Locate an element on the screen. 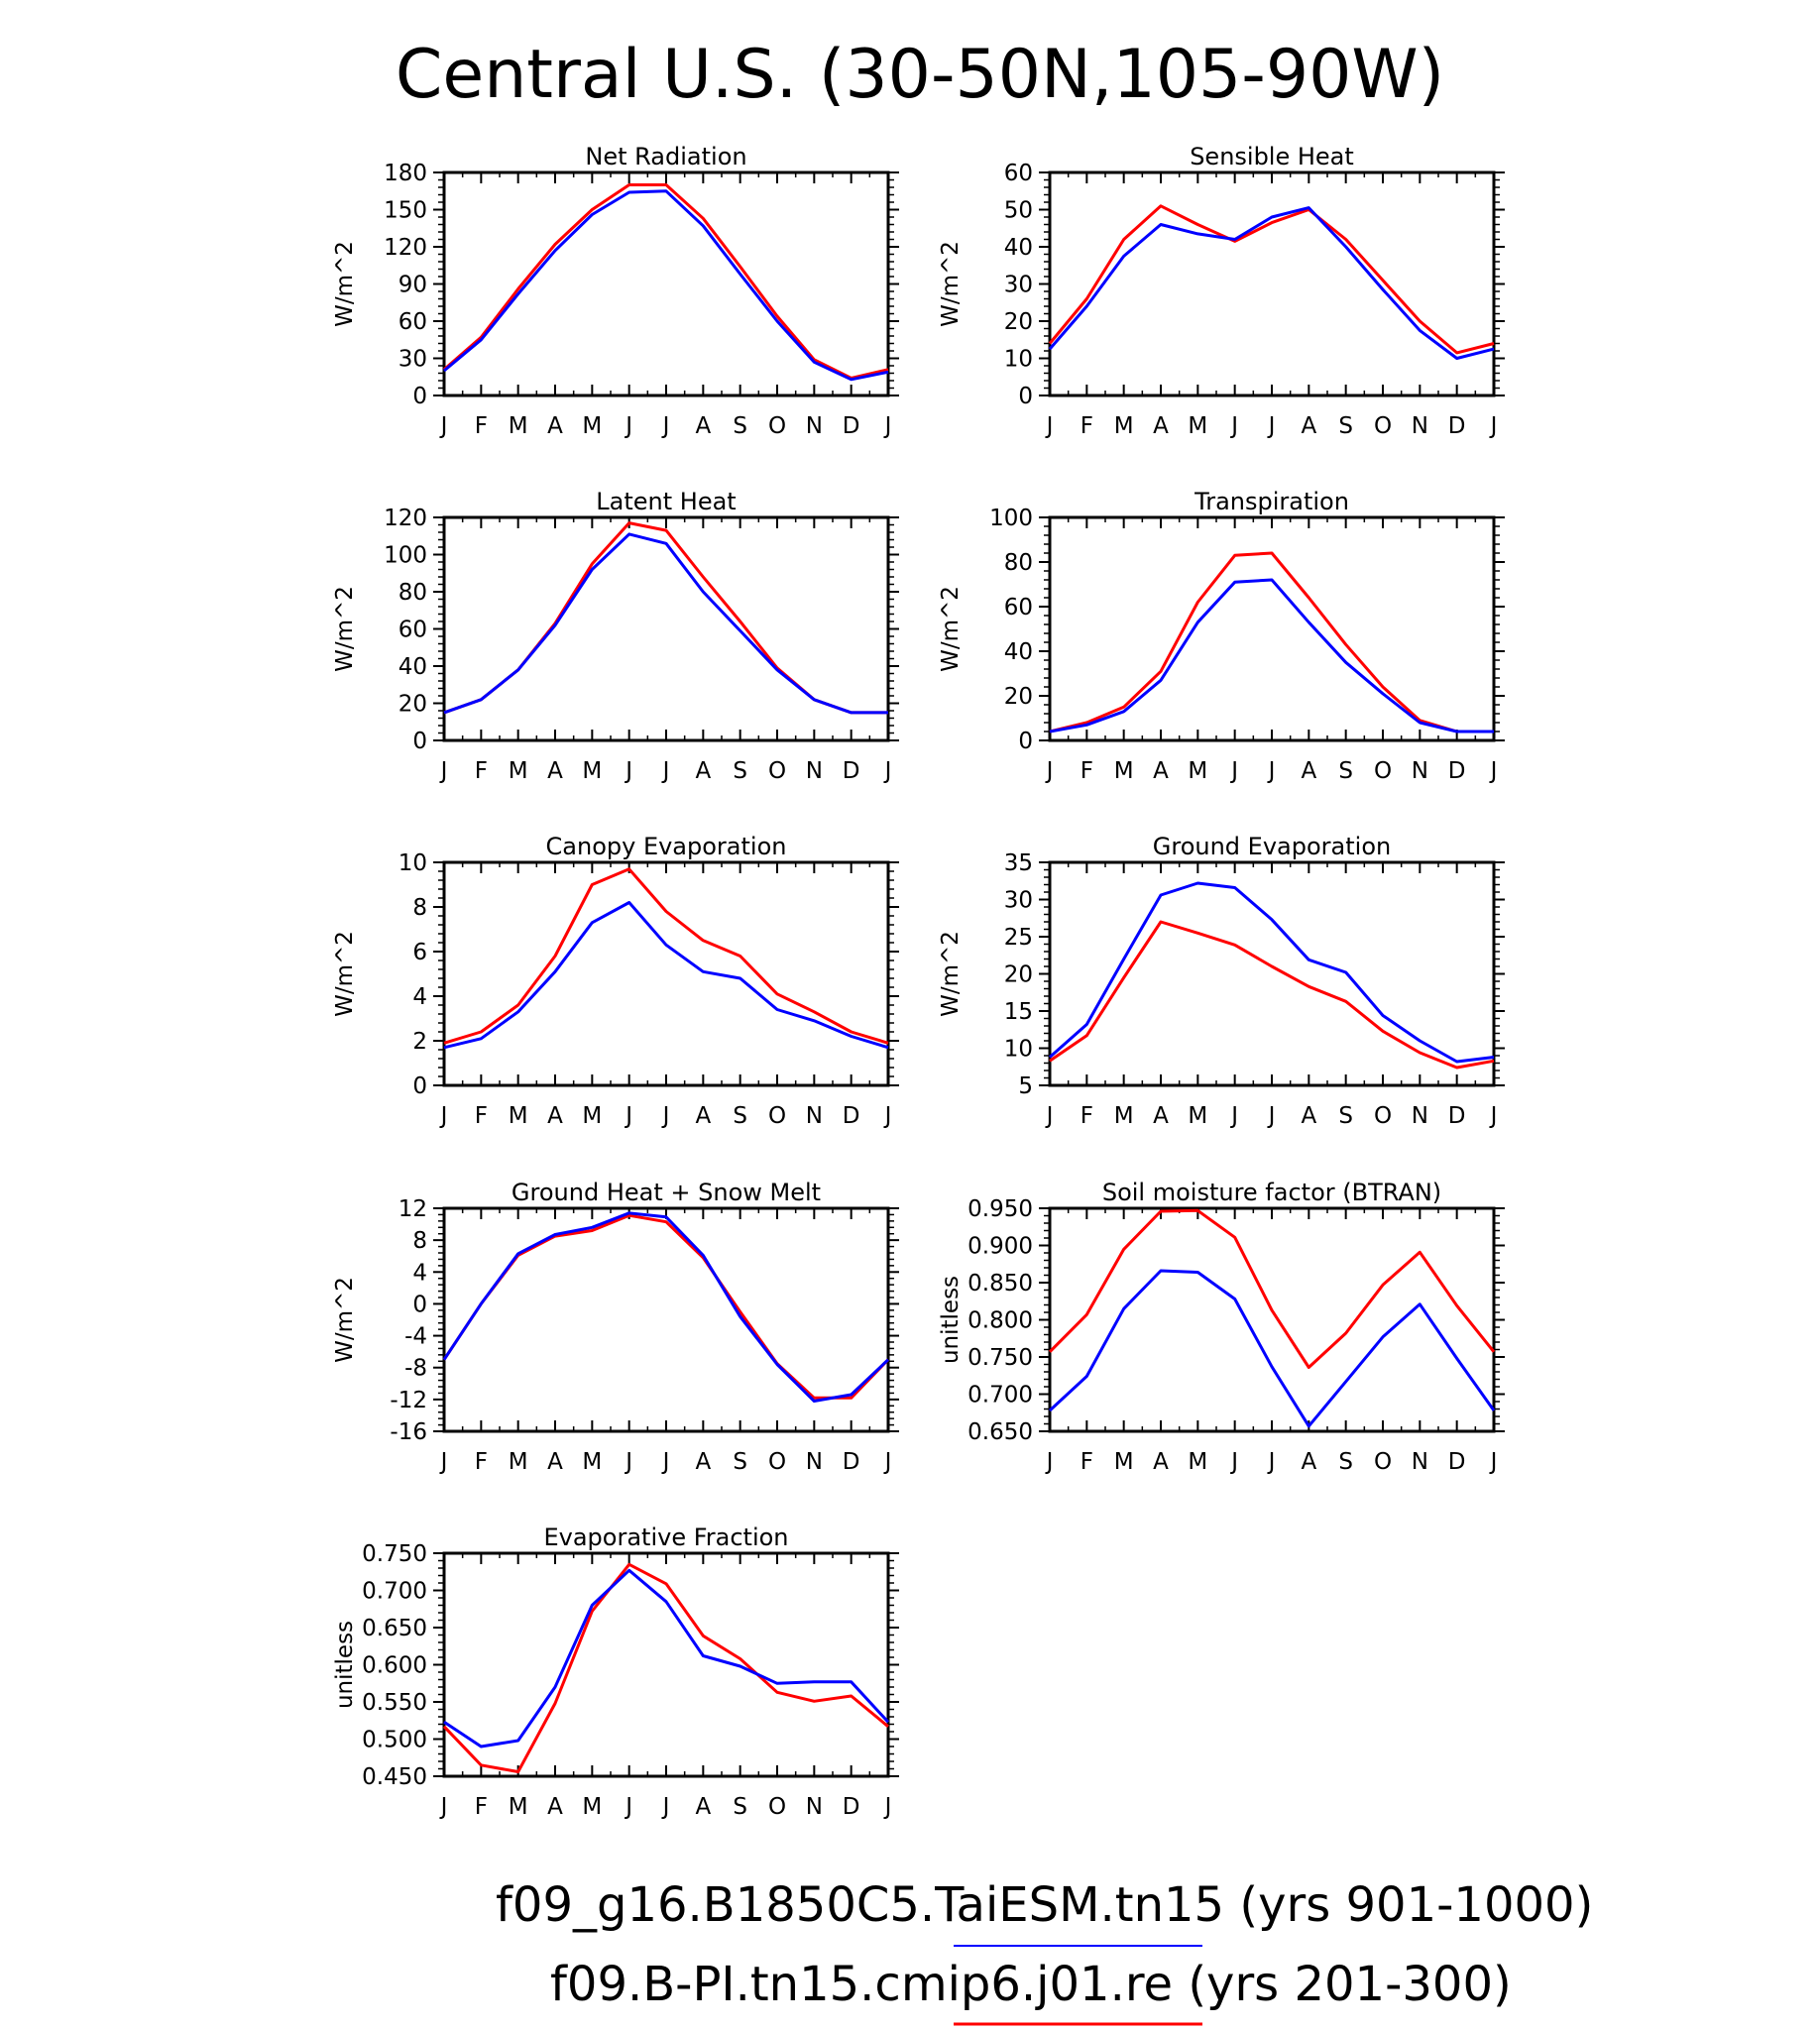 The image size is (1820, 2031). transpiration-x-tick-label: D is located at coordinates (1457, 771).